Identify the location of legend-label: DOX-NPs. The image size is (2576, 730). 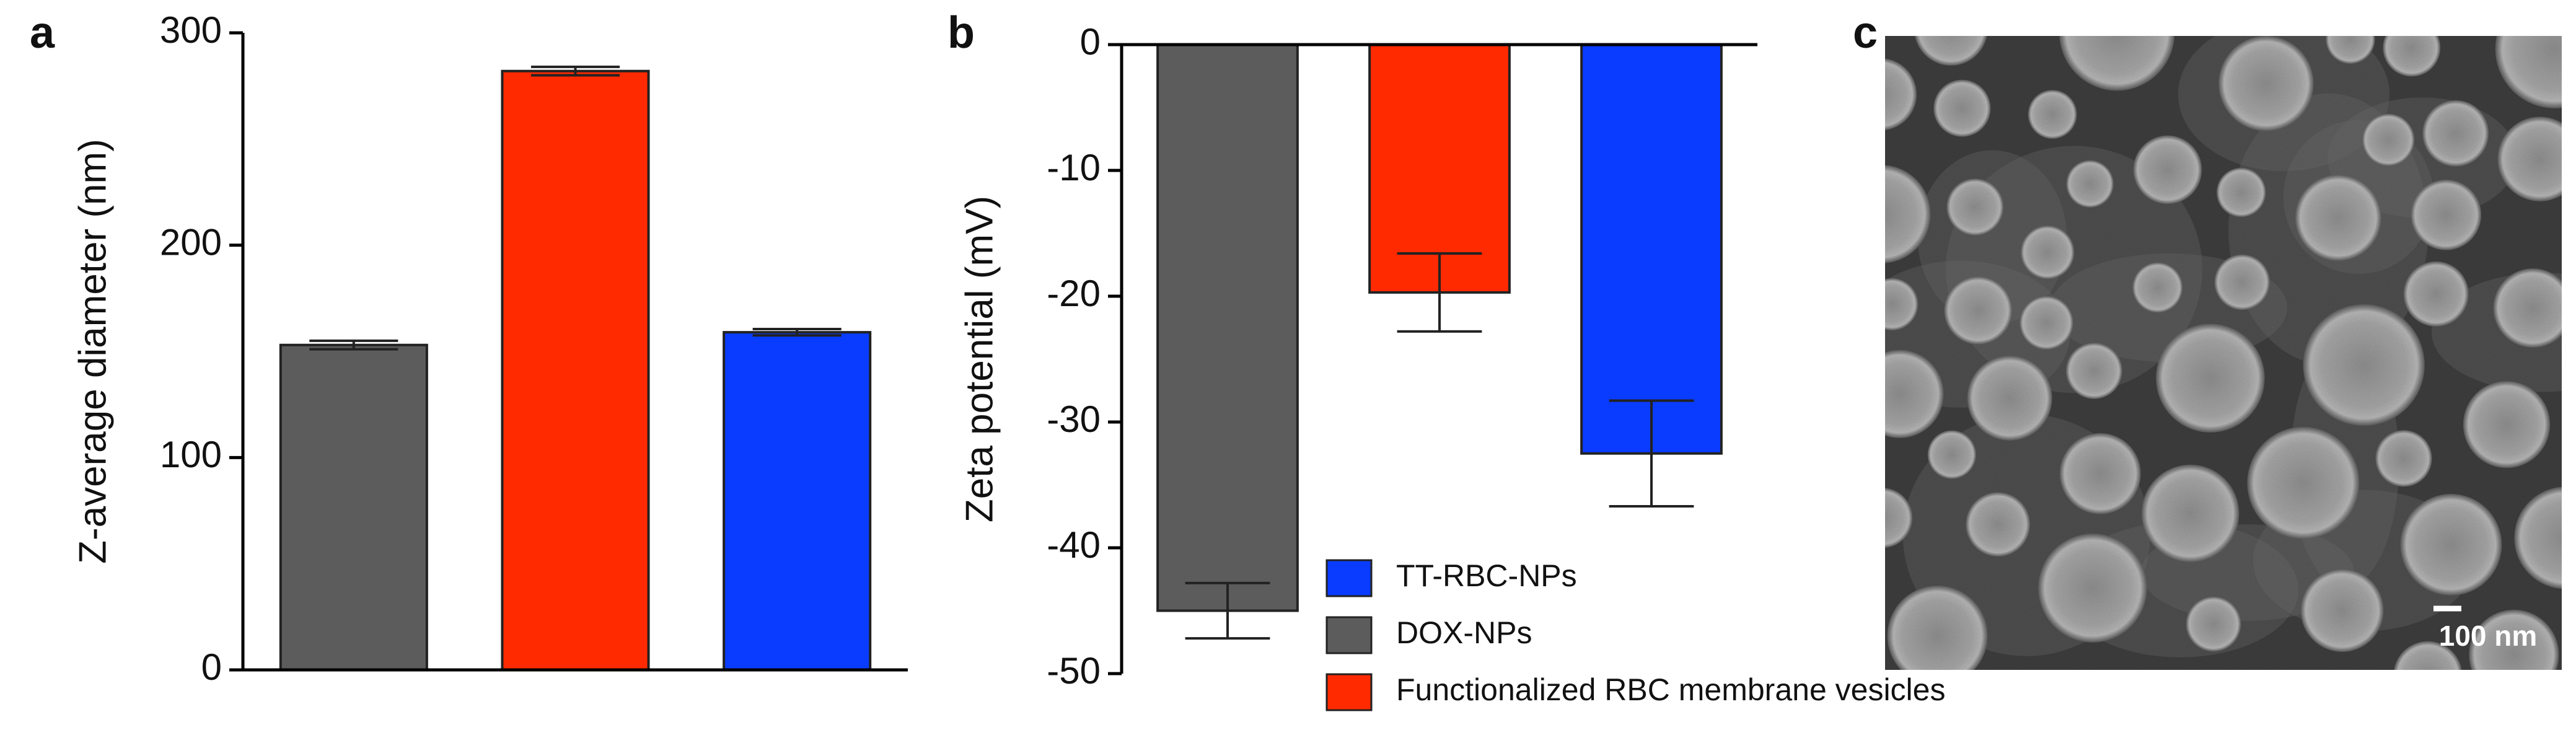
(1464, 632).